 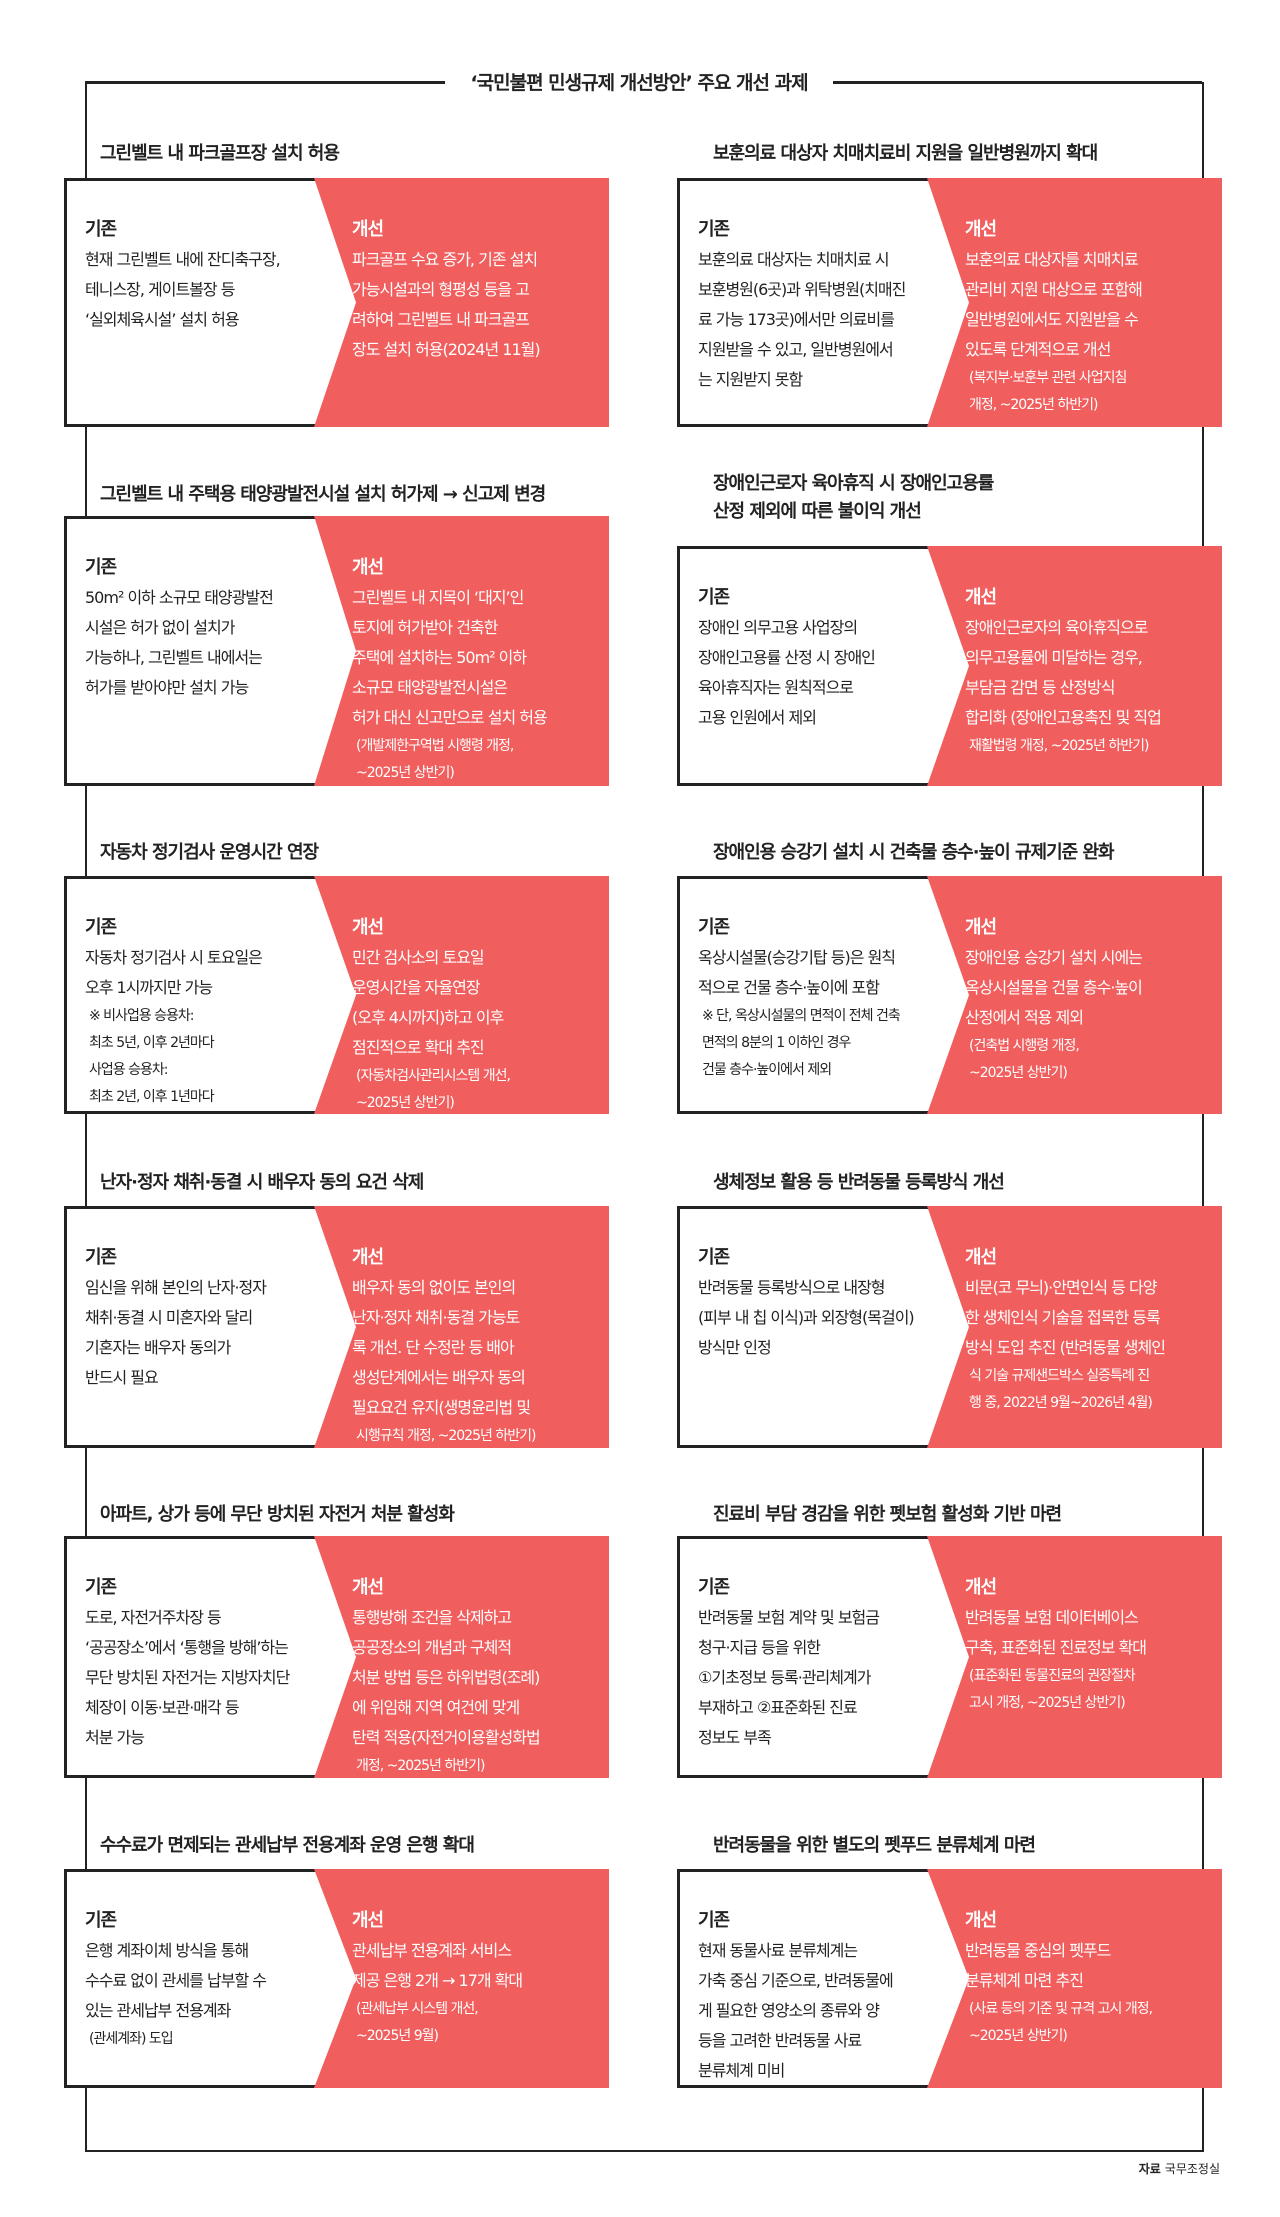 I want to click on after-note-line: 고시 개정, ~2025년 상반기), so click(x=1047, y=1703).